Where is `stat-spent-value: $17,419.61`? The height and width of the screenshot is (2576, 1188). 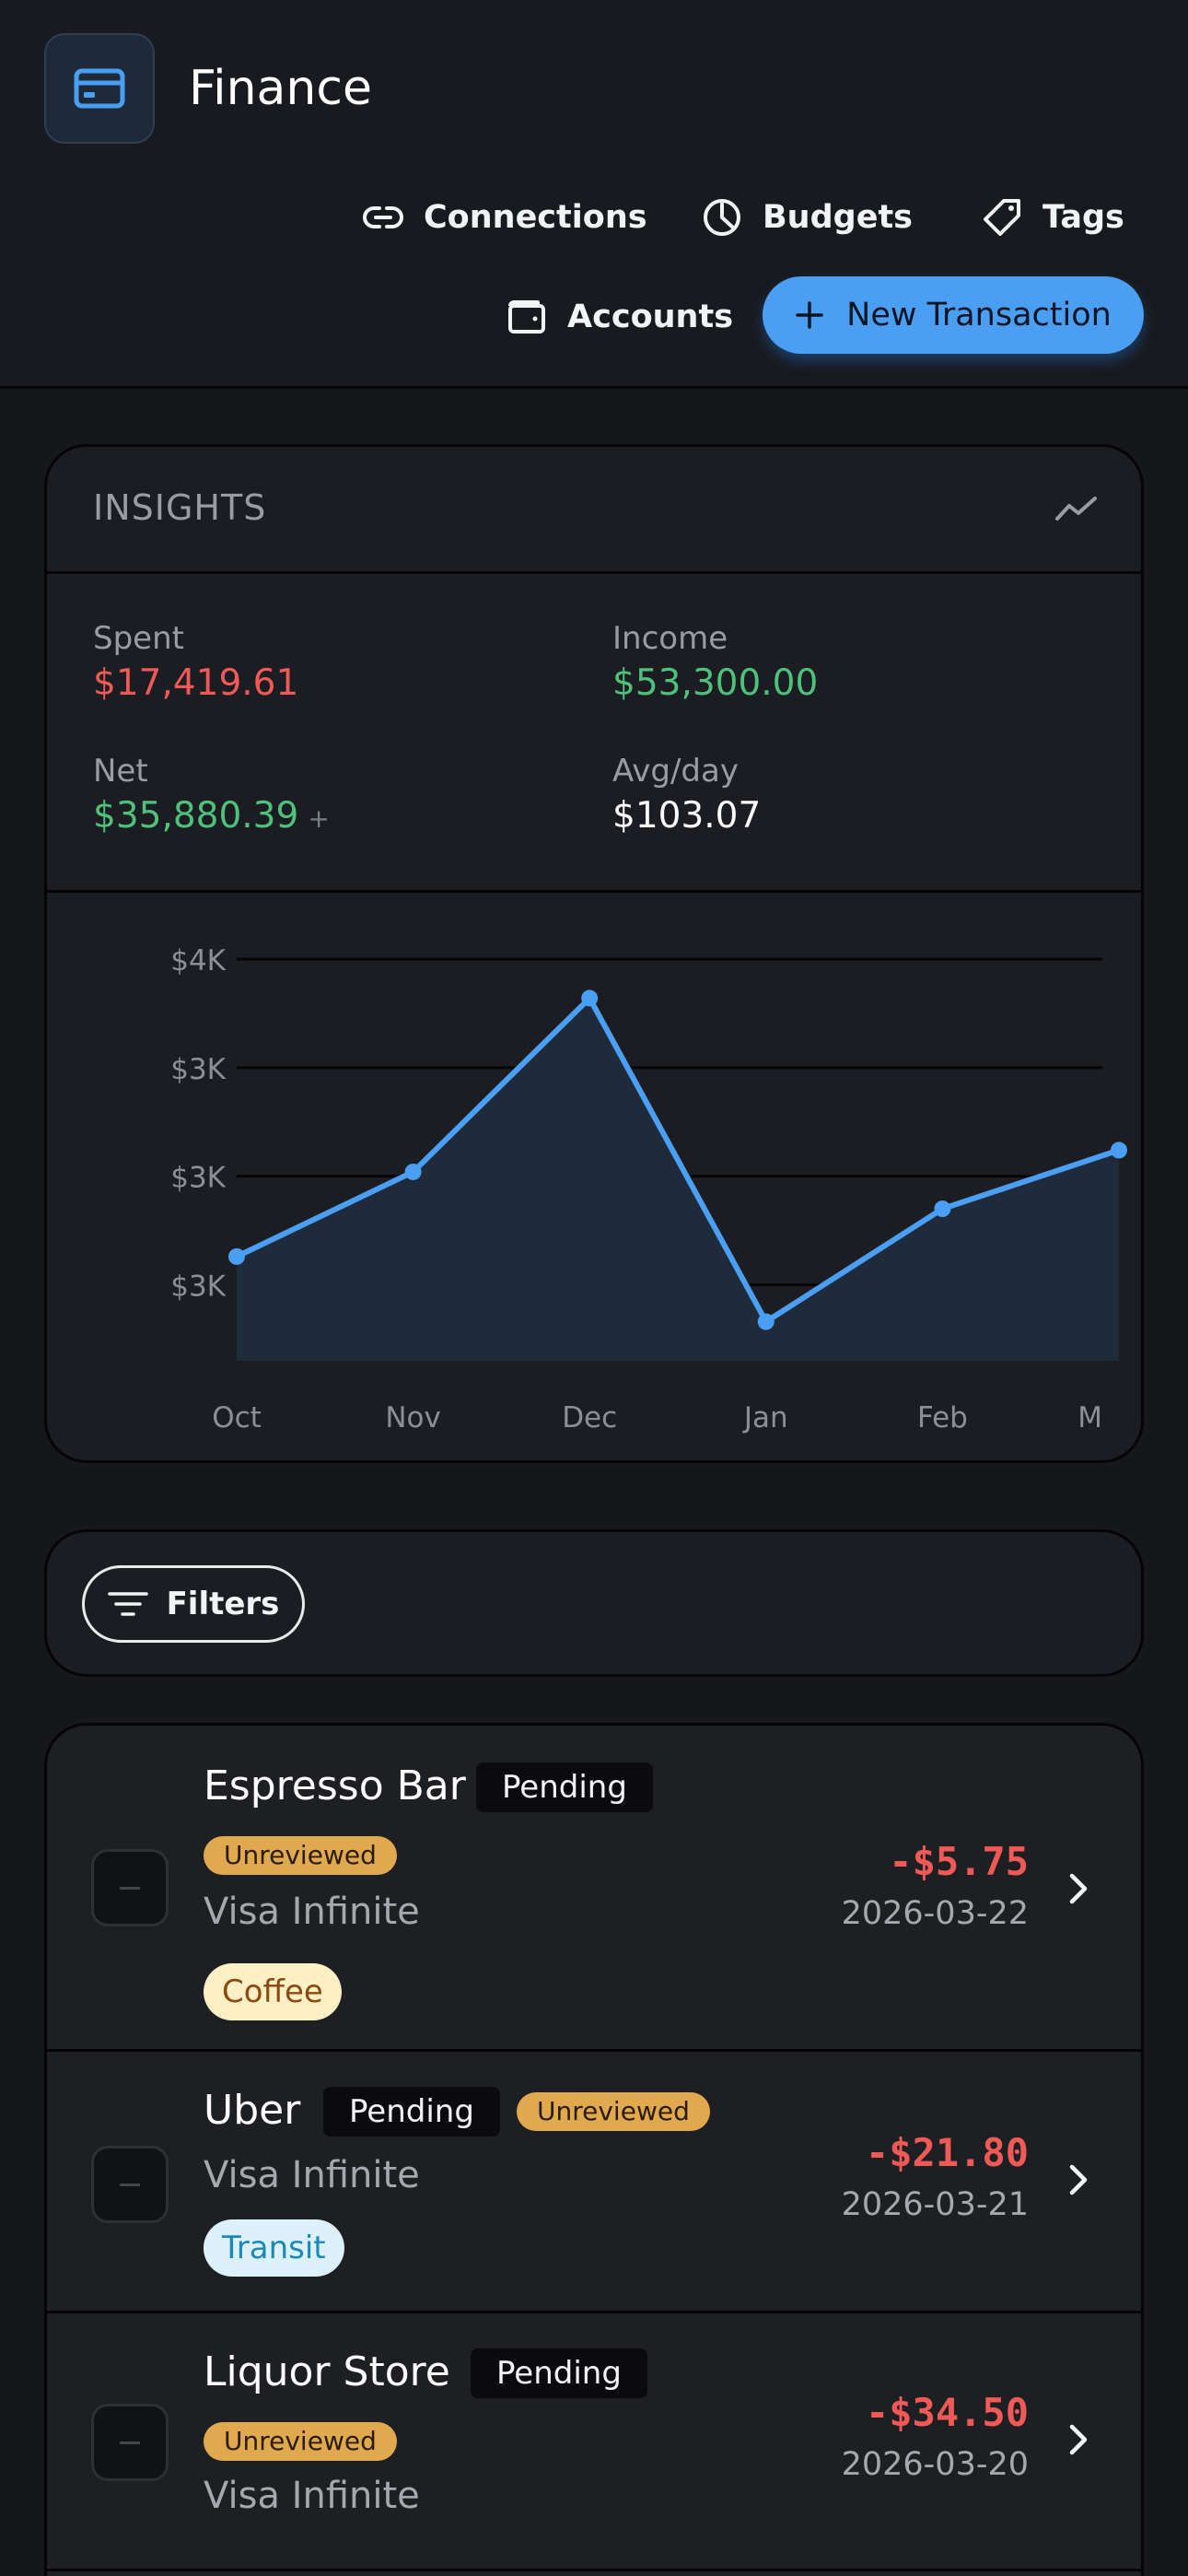
stat-spent-value: $17,419.61 is located at coordinates (196, 683).